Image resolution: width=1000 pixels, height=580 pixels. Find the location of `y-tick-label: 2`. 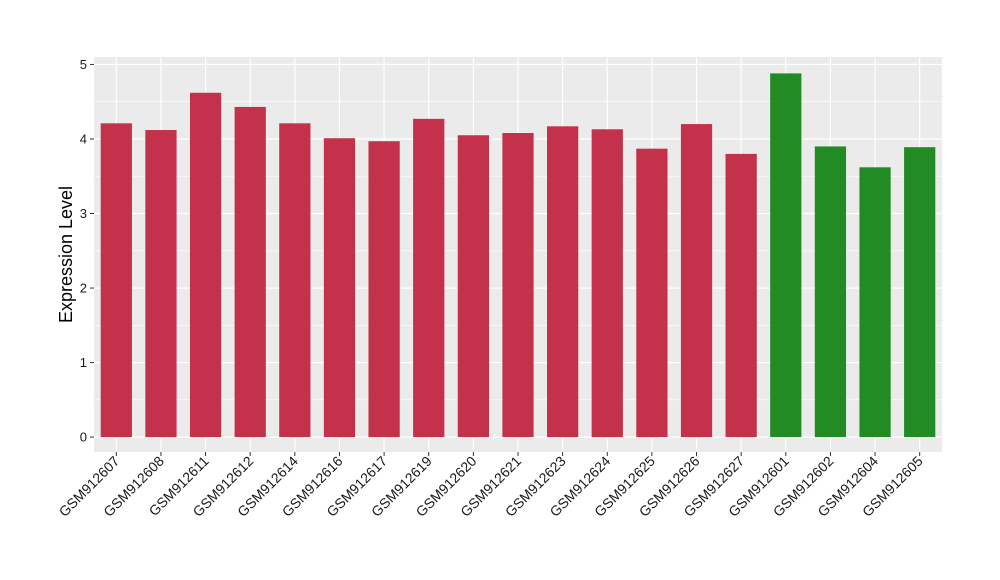

y-tick-label: 2 is located at coordinates (83, 288).